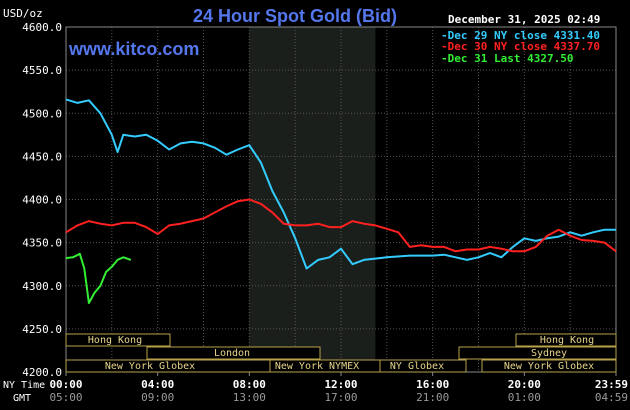  Describe the element at coordinates (520, 35) in the screenshot. I see `legend-dec29: -Dec 29 NY close 4331.40` at that location.